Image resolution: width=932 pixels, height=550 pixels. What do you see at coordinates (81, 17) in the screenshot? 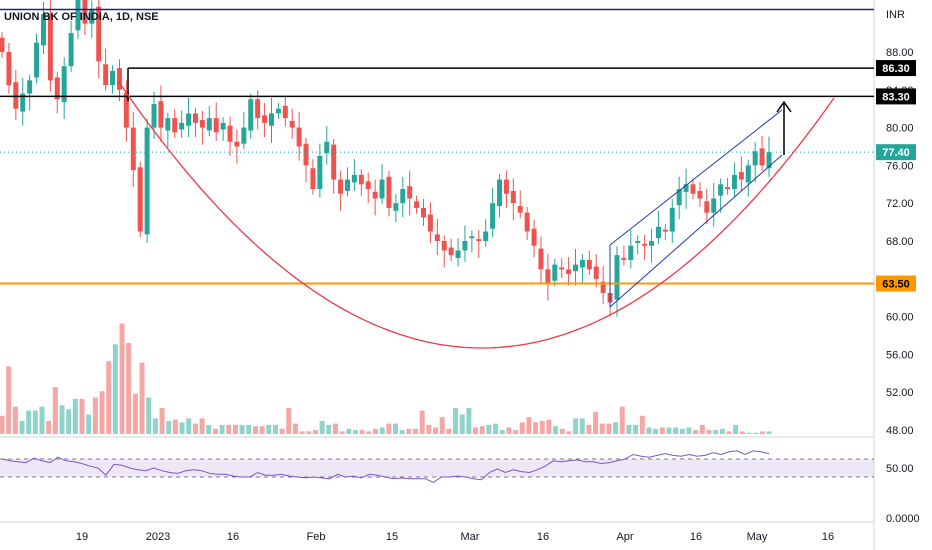
I see `chart-title: UNION BK OF INDIA, 1D, NSE` at bounding box center [81, 17].